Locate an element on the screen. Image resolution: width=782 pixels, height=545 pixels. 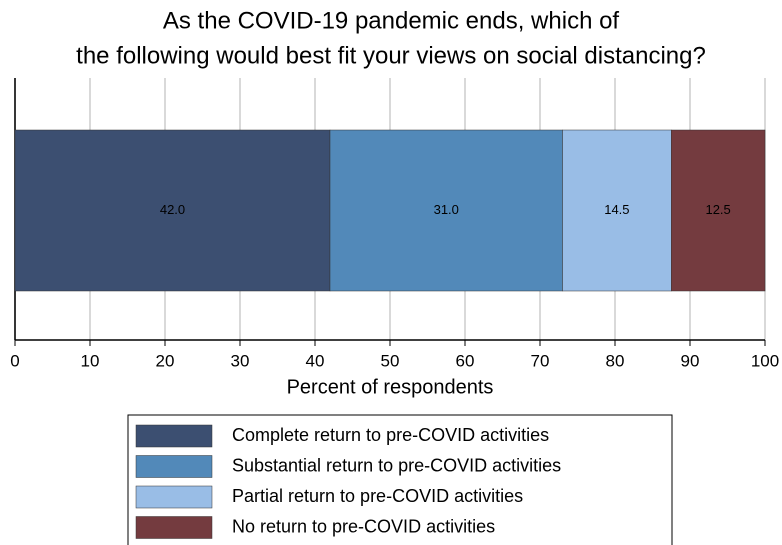
x-tick-label: 70 is located at coordinates (540, 360).